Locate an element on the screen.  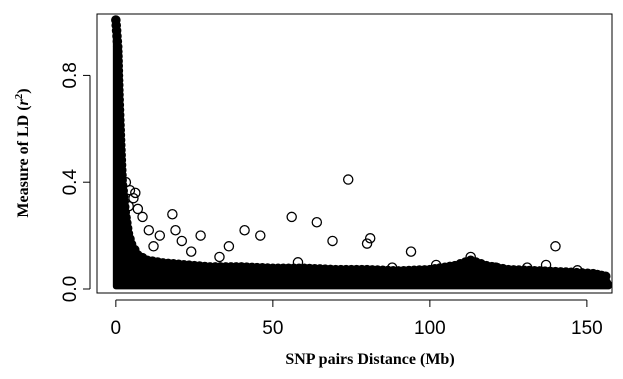
band-edge-point is located at coordinates (605, 276).